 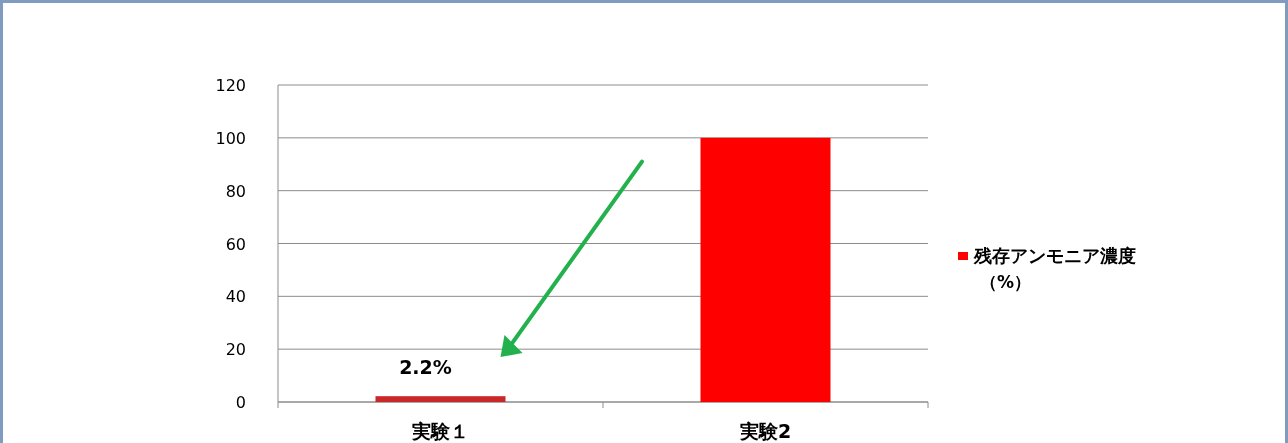 What do you see at coordinates (765, 431) in the screenshot?
I see `x-tick-label: 実験2` at bounding box center [765, 431].